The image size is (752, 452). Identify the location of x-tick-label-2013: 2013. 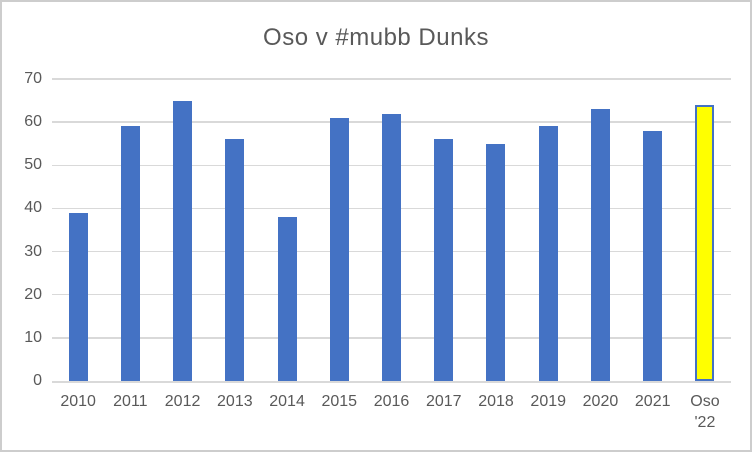
(235, 401).